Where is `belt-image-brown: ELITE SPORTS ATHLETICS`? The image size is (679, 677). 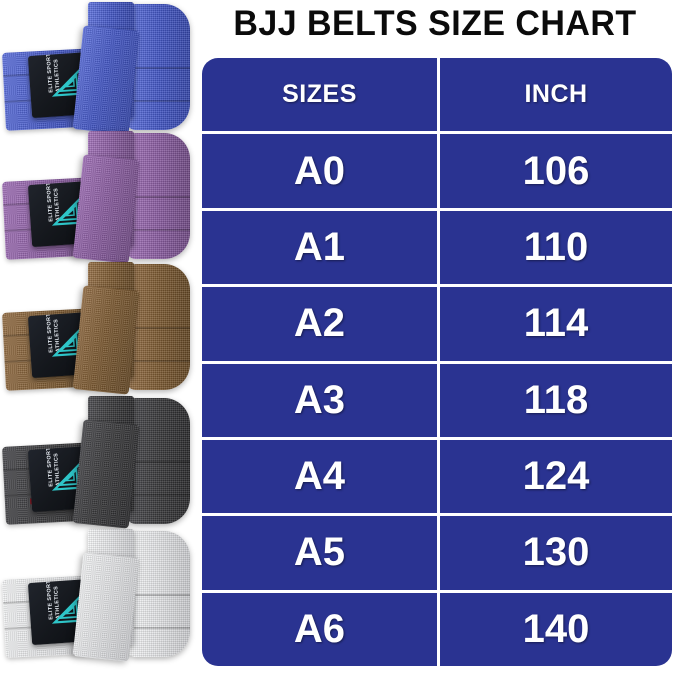
belt-image-brown: ELITE SPORTS ATHLETICS is located at coordinates (100, 333).